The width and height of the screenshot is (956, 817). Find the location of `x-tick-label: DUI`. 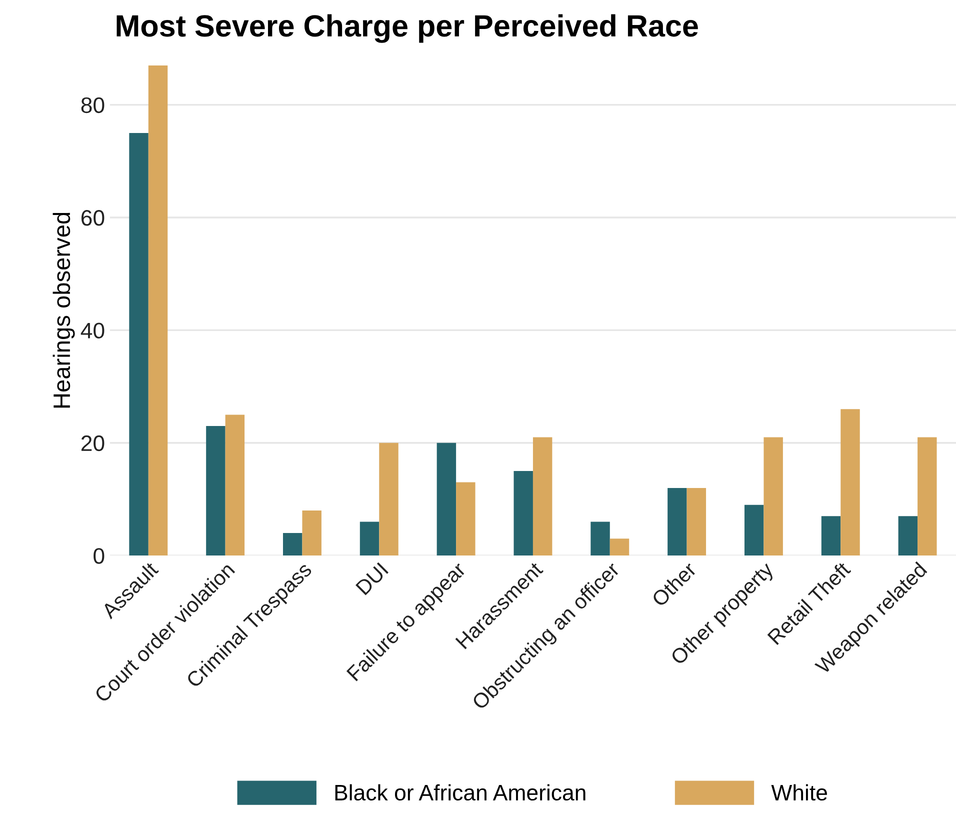

x-tick-label: DUI is located at coordinates (372, 579).